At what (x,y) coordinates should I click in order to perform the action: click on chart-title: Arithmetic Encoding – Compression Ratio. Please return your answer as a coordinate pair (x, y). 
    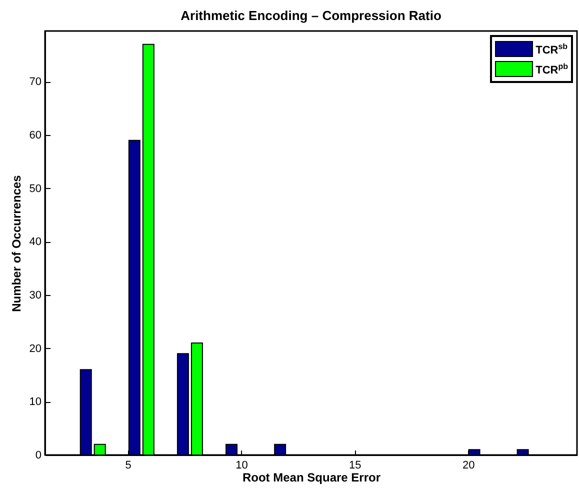
    Looking at the image, I should click on (311, 15).